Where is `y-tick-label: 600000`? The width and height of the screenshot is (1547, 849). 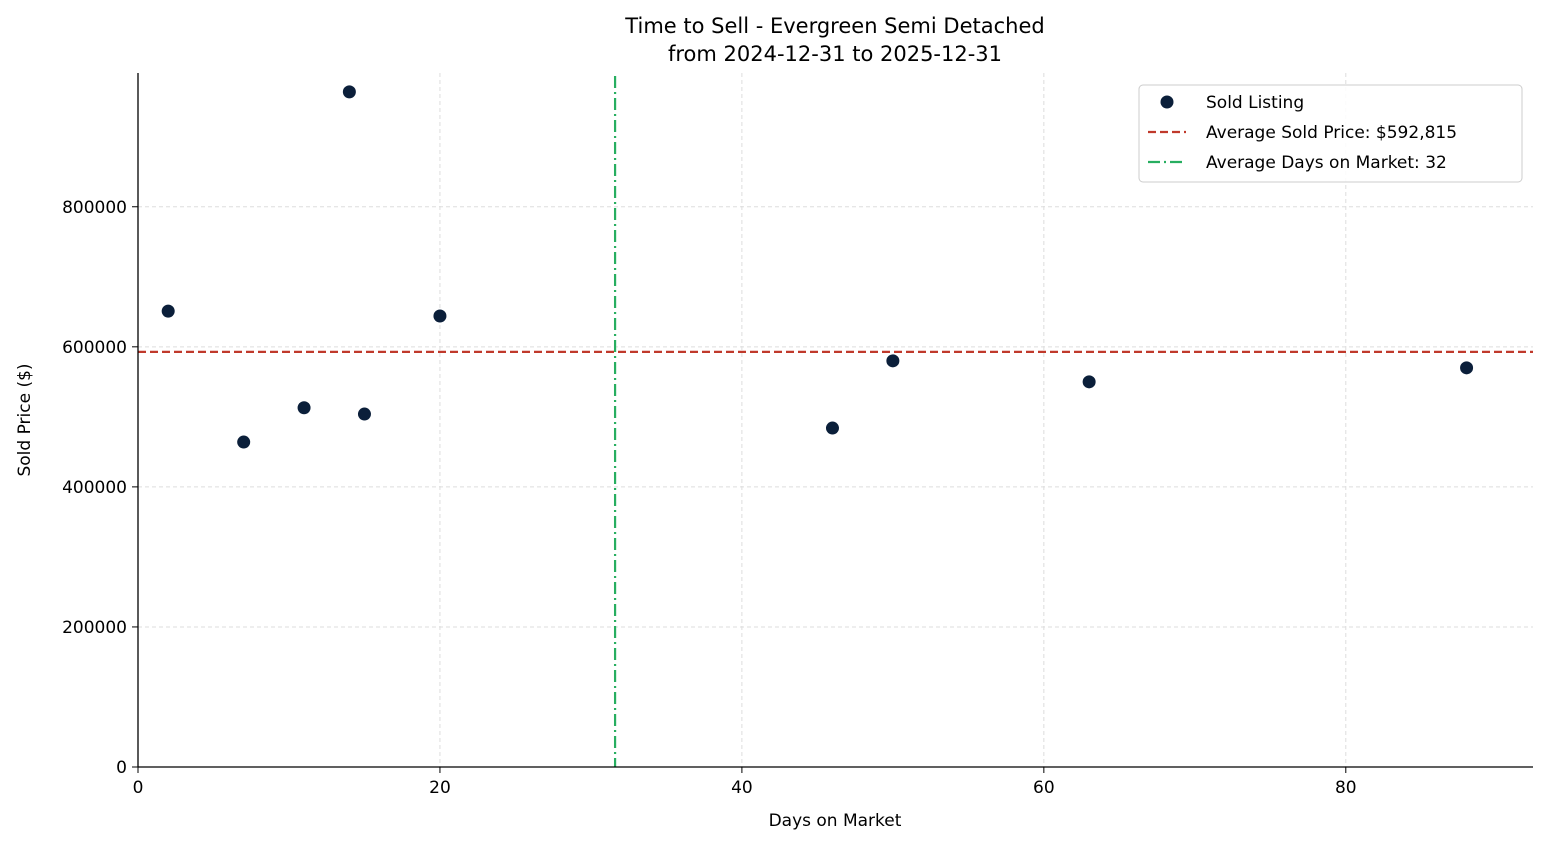
y-tick-label: 600000 is located at coordinates (94, 348).